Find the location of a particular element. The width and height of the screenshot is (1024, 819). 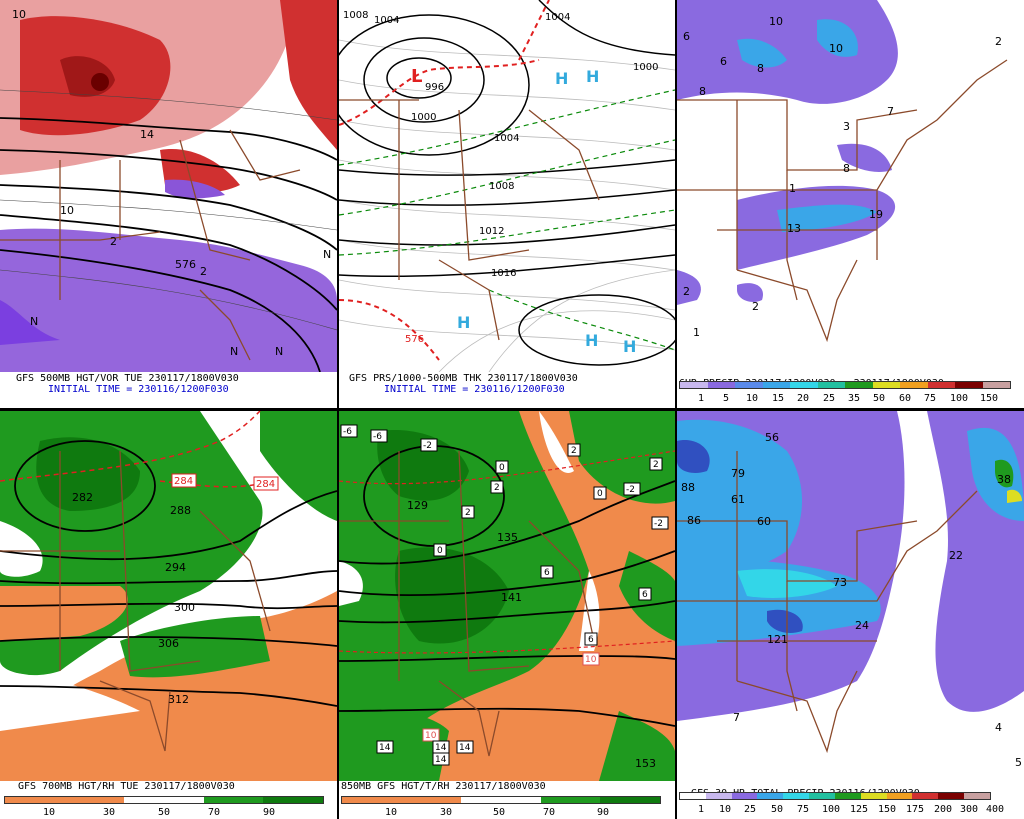

isobar-label: 1012 is located at coordinates (491, 231).